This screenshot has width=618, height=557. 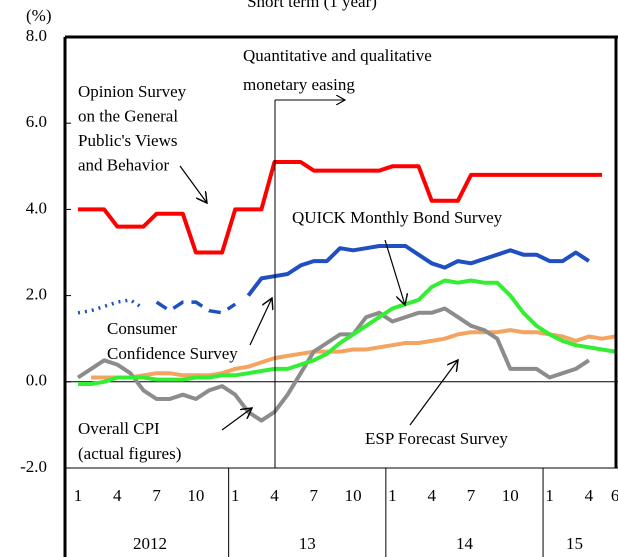 What do you see at coordinates (465, 543) in the screenshot?
I see `year-label: 14` at bounding box center [465, 543].